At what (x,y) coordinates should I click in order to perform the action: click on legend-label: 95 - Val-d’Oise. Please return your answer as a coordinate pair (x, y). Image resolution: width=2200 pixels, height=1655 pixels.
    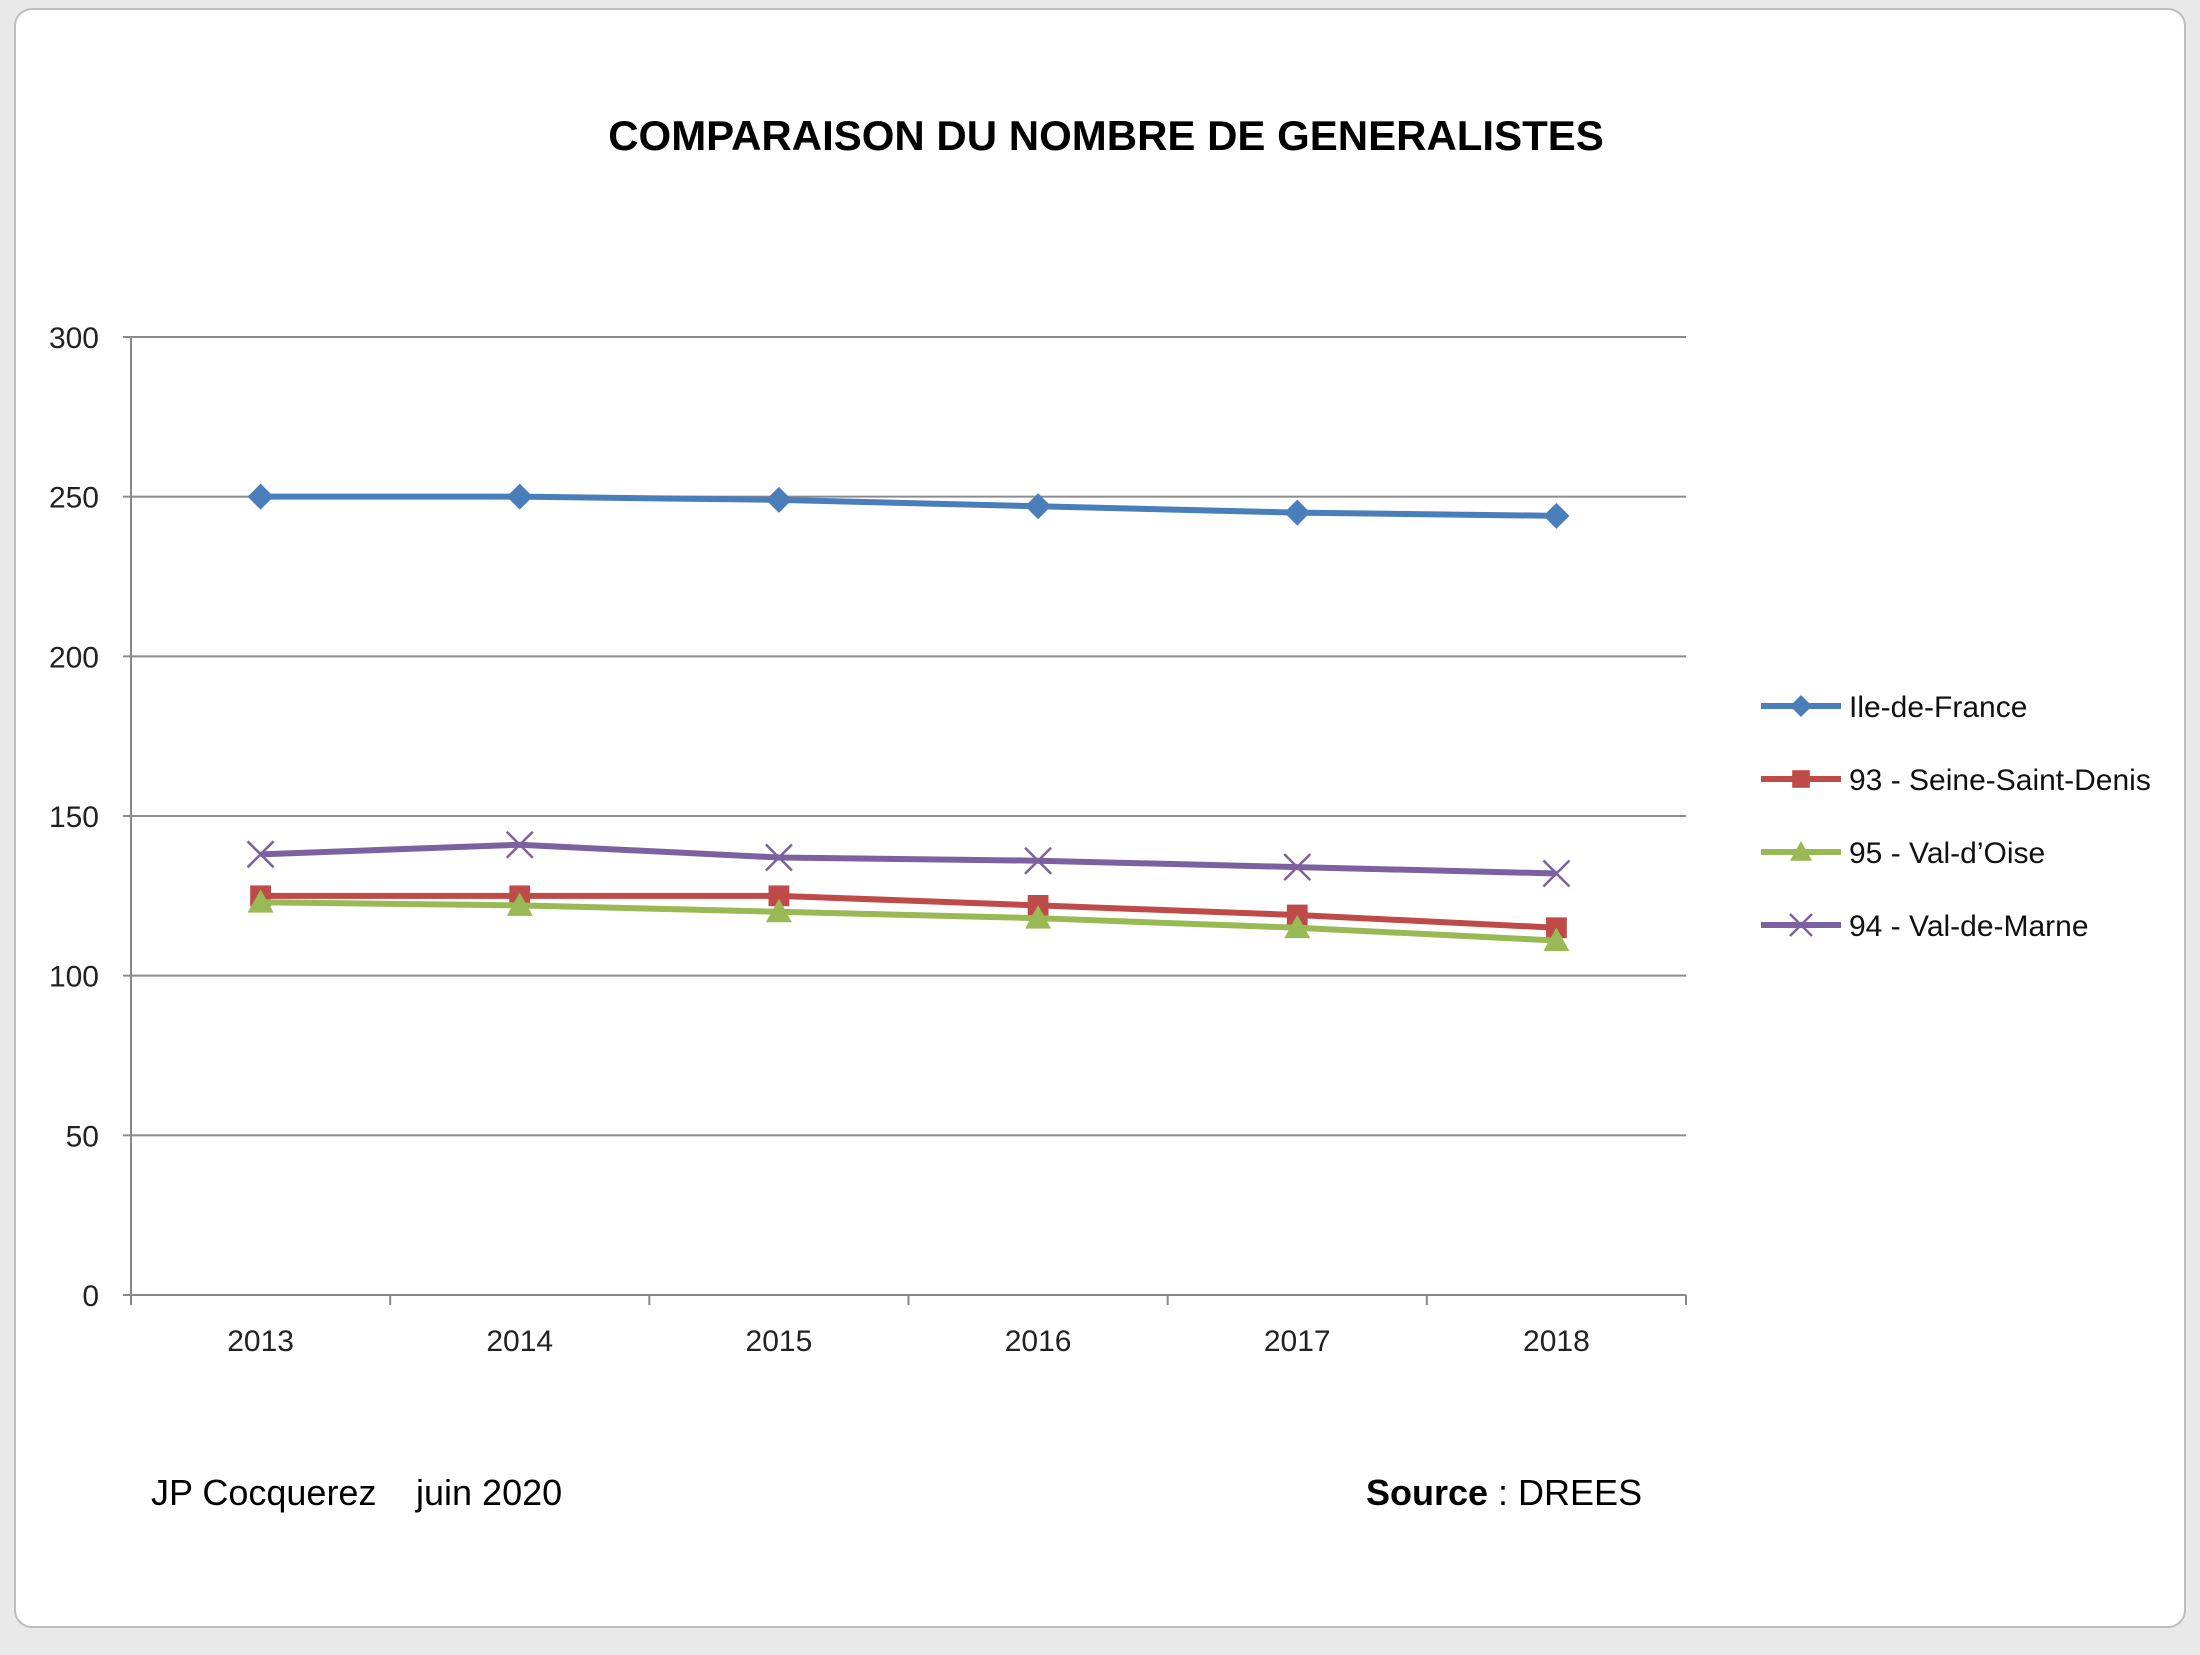
    Looking at the image, I should click on (1947, 853).